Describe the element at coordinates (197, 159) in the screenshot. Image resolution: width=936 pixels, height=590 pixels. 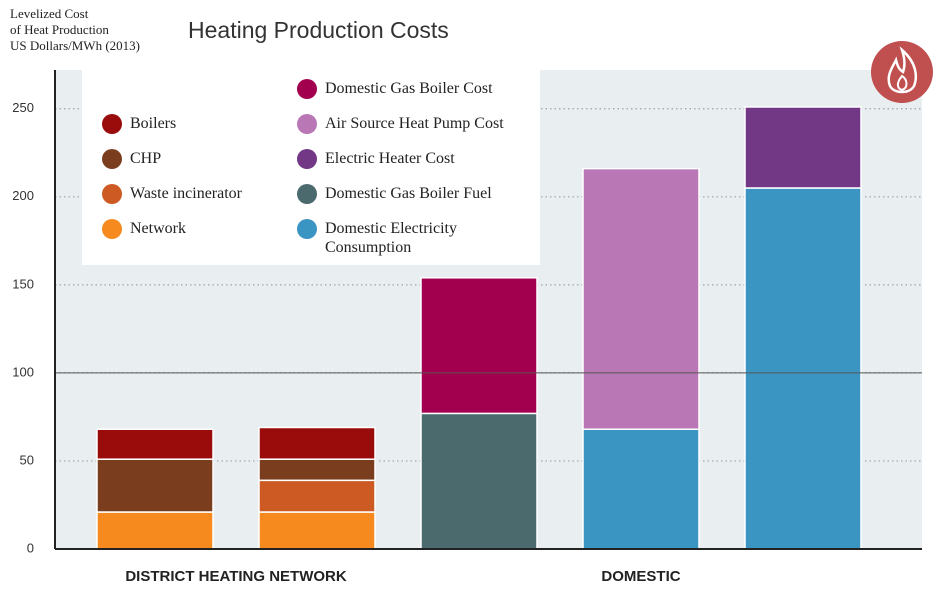
I see `legend-item: CHP` at that location.